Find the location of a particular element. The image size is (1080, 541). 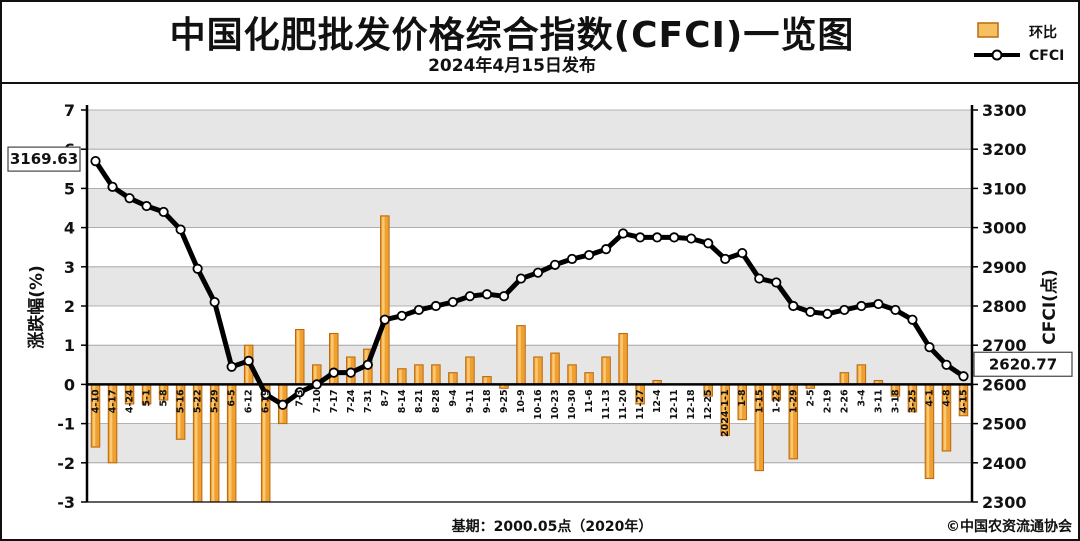

x-tick-label: 9-25 is located at coordinates (504, 401).